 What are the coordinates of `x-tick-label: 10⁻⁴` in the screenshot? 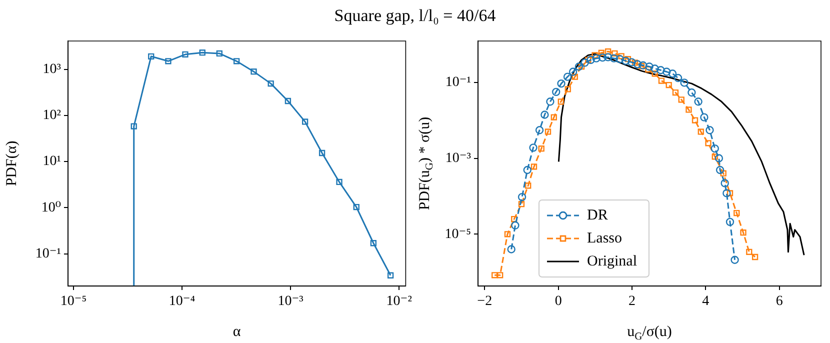 It's located at (182, 302).